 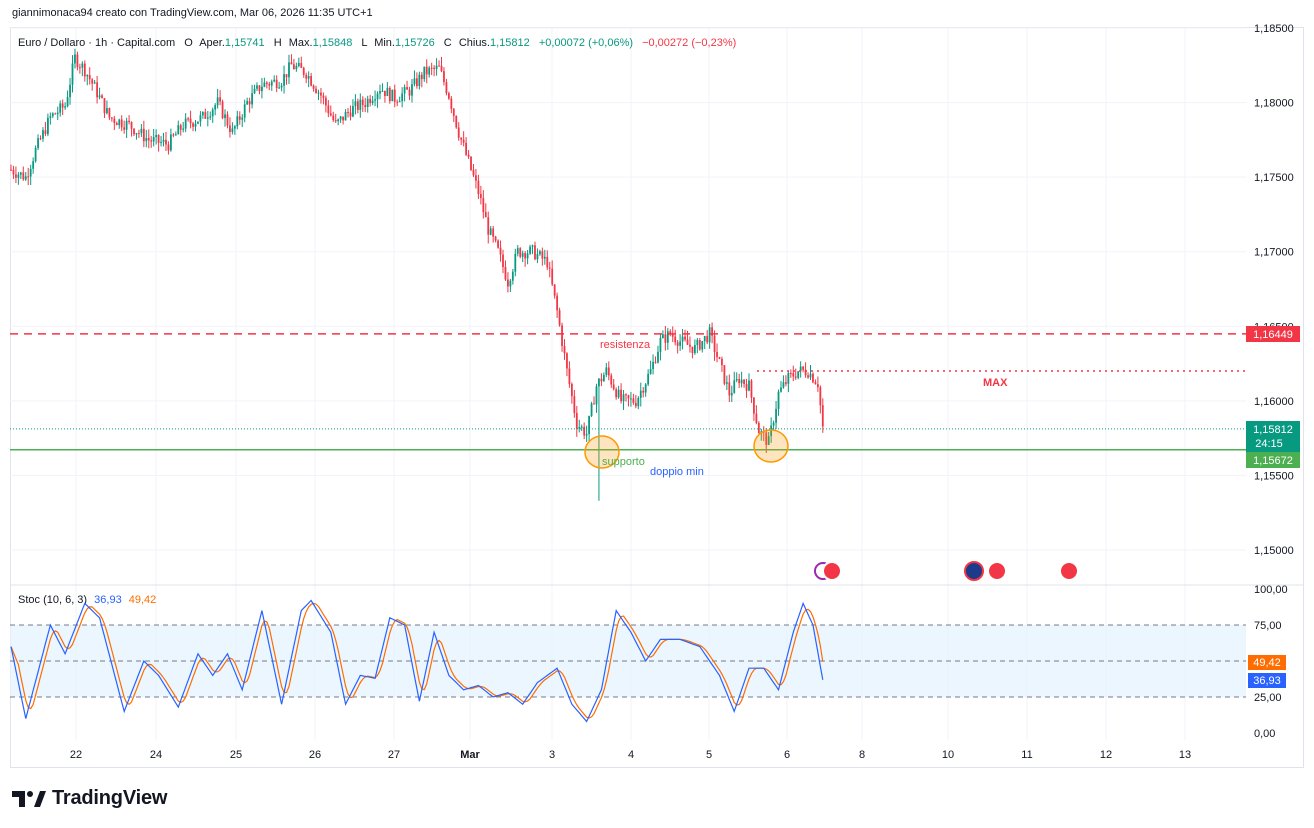 What do you see at coordinates (946, 571) in the screenshot?
I see `event-icons` at bounding box center [946, 571].